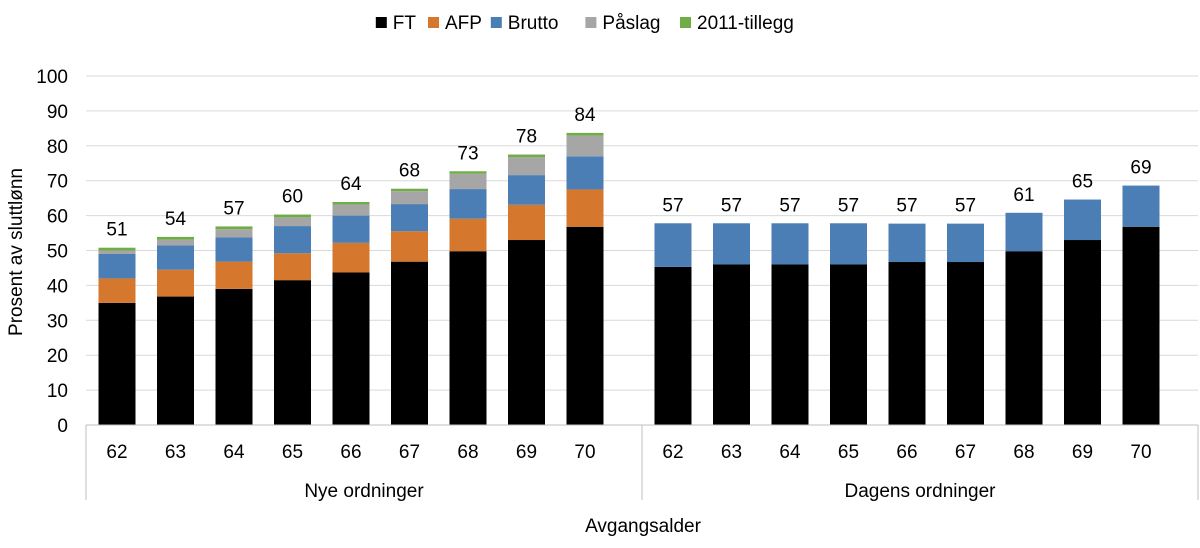  What do you see at coordinates (584, 23) in the screenshot?
I see `legend: FT AFP Brutto Påslag 2011-tillegg` at bounding box center [584, 23].